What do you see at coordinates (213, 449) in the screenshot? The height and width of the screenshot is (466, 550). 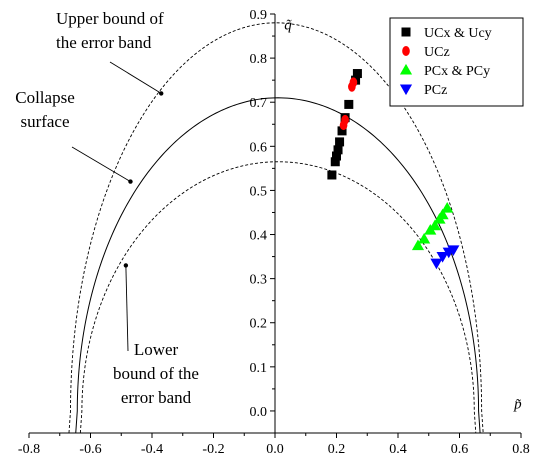 I see `x-tick-label: -0.2` at bounding box center [213, 449].